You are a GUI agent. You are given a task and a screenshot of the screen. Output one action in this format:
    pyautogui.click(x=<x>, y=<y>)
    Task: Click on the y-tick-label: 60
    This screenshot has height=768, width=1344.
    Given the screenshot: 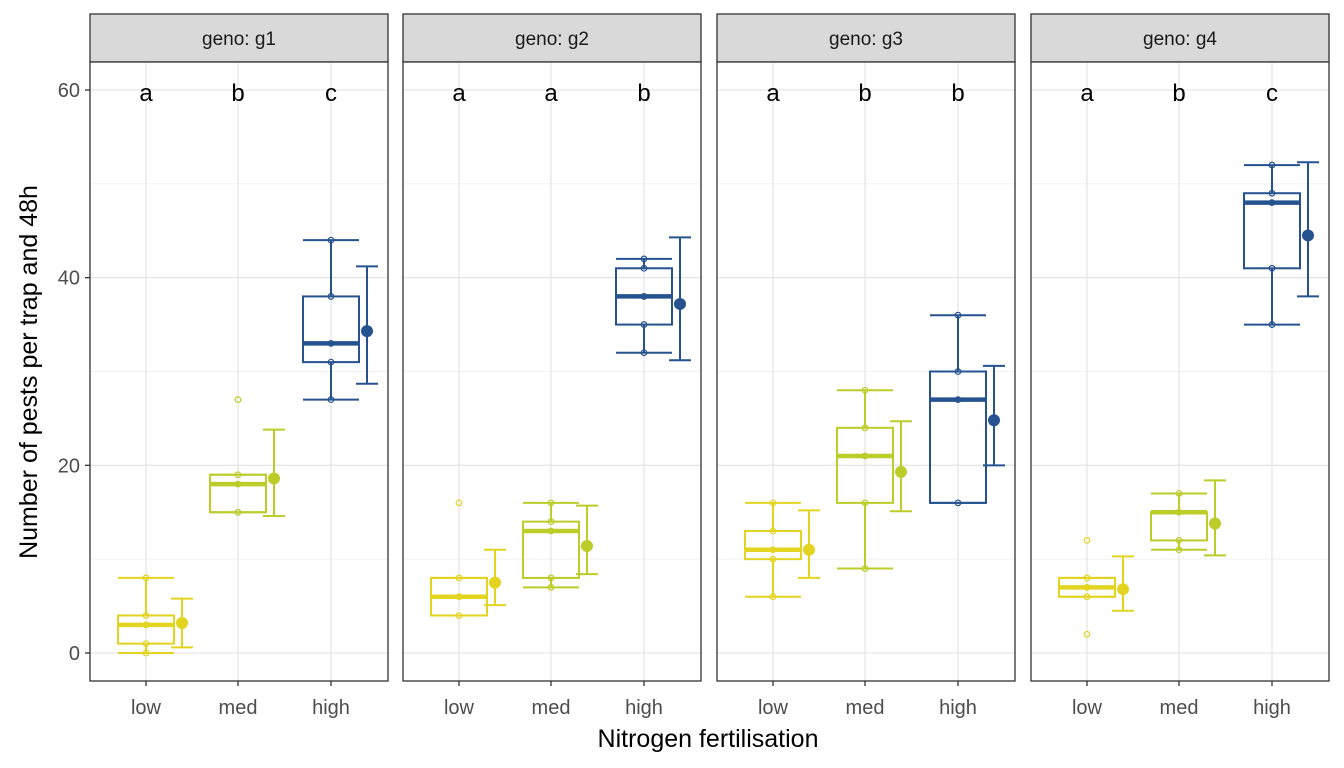 What is the action you would take?
    pyautogui.click(x=69, y=91)
    